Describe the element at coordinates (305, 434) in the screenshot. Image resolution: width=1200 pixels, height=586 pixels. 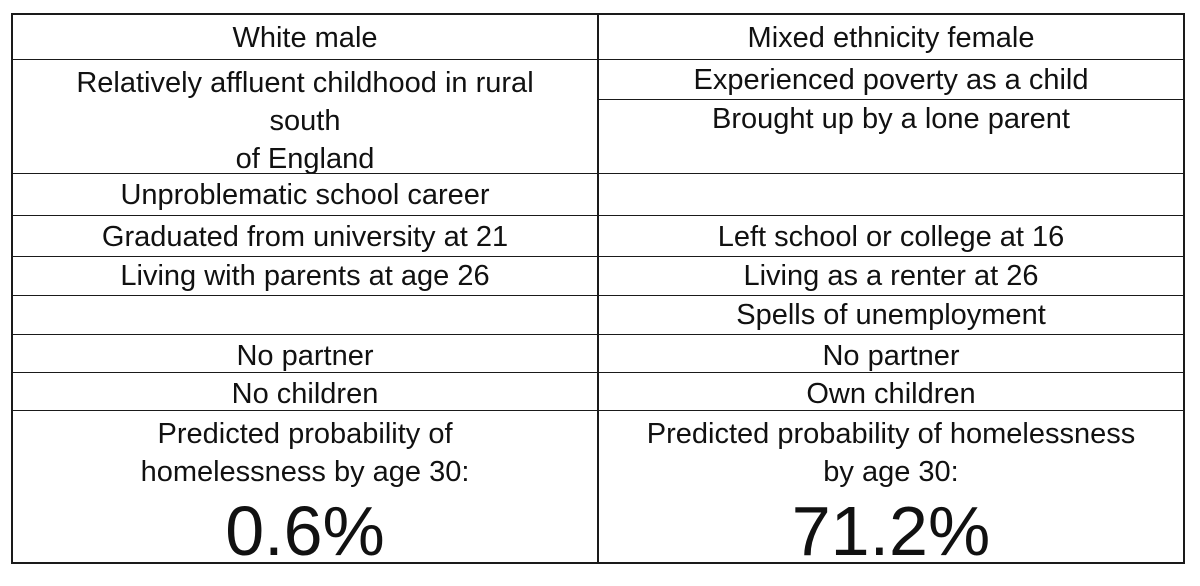
I see `left-prob-line1: Predicted probability of` at that location.